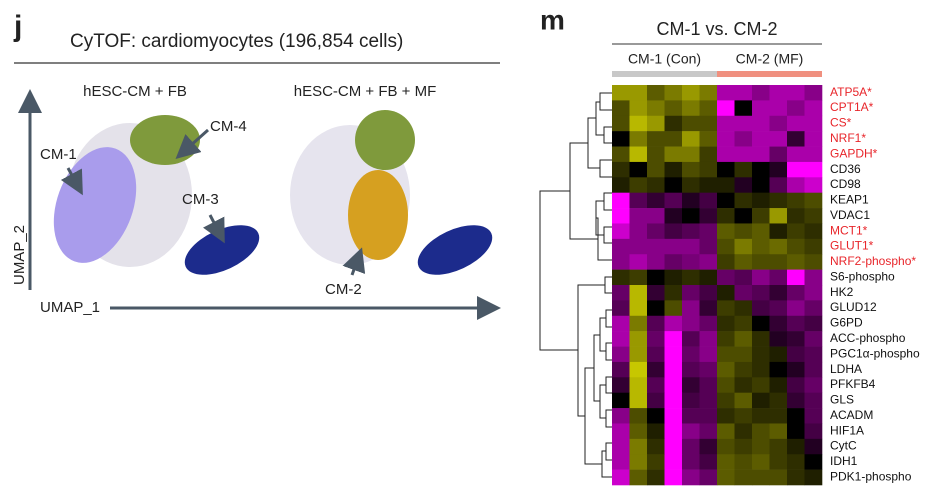  Describe the element at coordinates (851, 92) in the screenshot. I see `row-label: ATP5A*` at that location.